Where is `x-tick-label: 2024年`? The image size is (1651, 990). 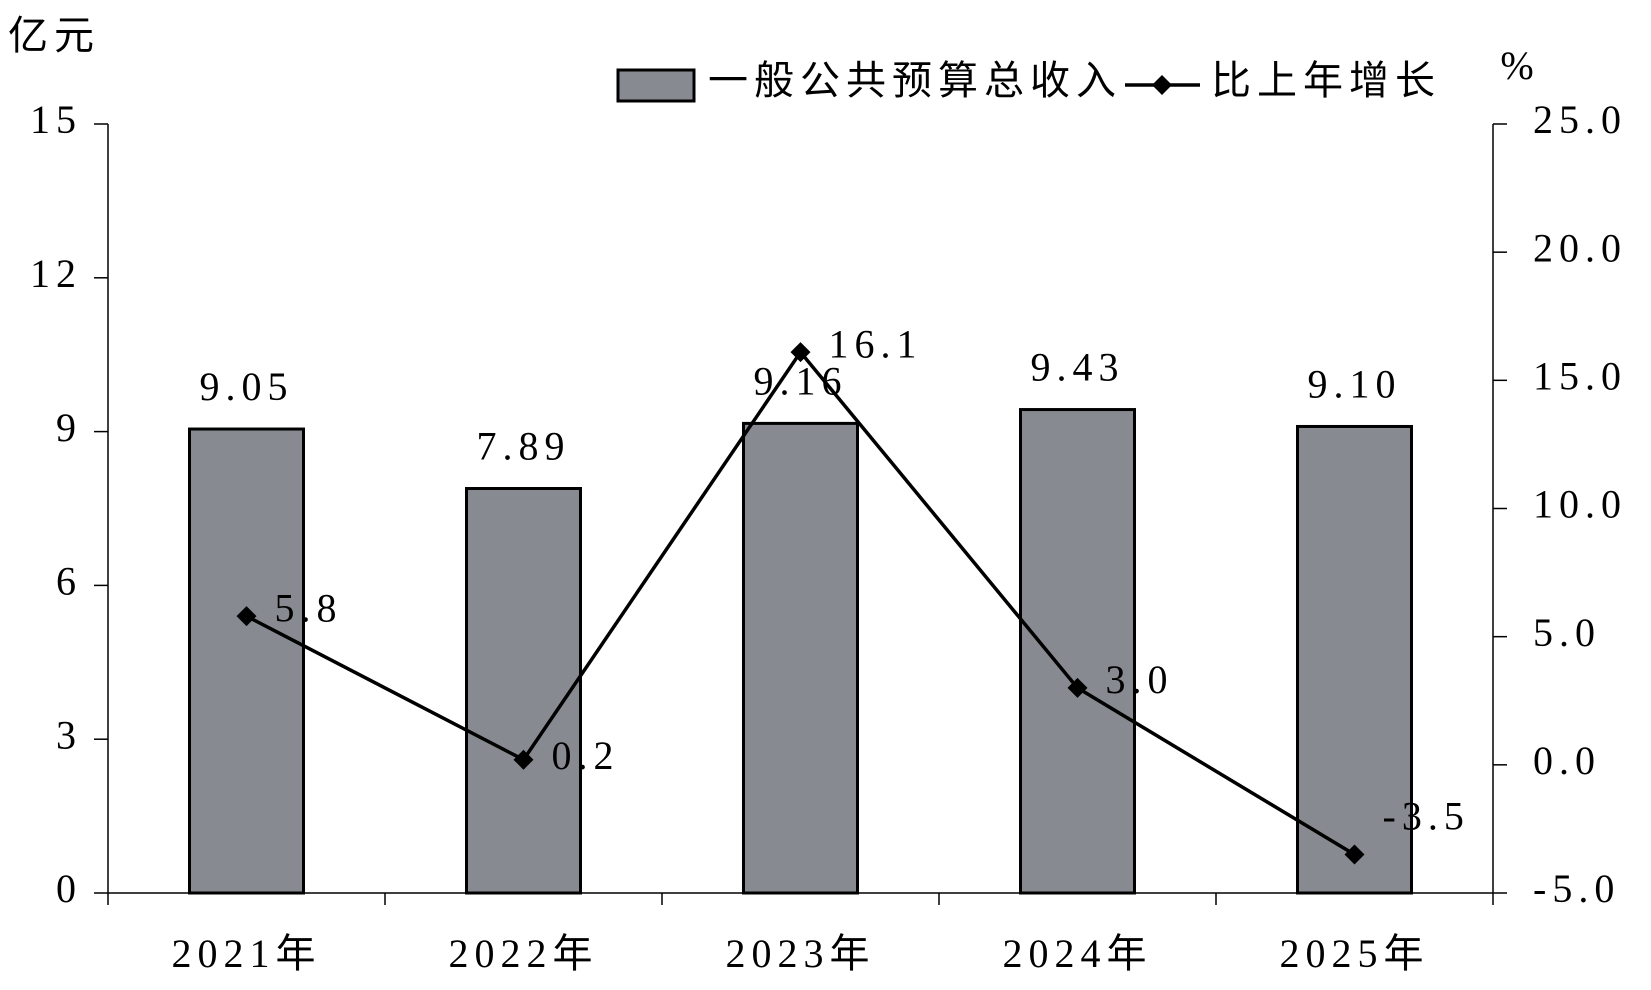 x-tick-label: 2024年 is located at coordinates (1078, 953).